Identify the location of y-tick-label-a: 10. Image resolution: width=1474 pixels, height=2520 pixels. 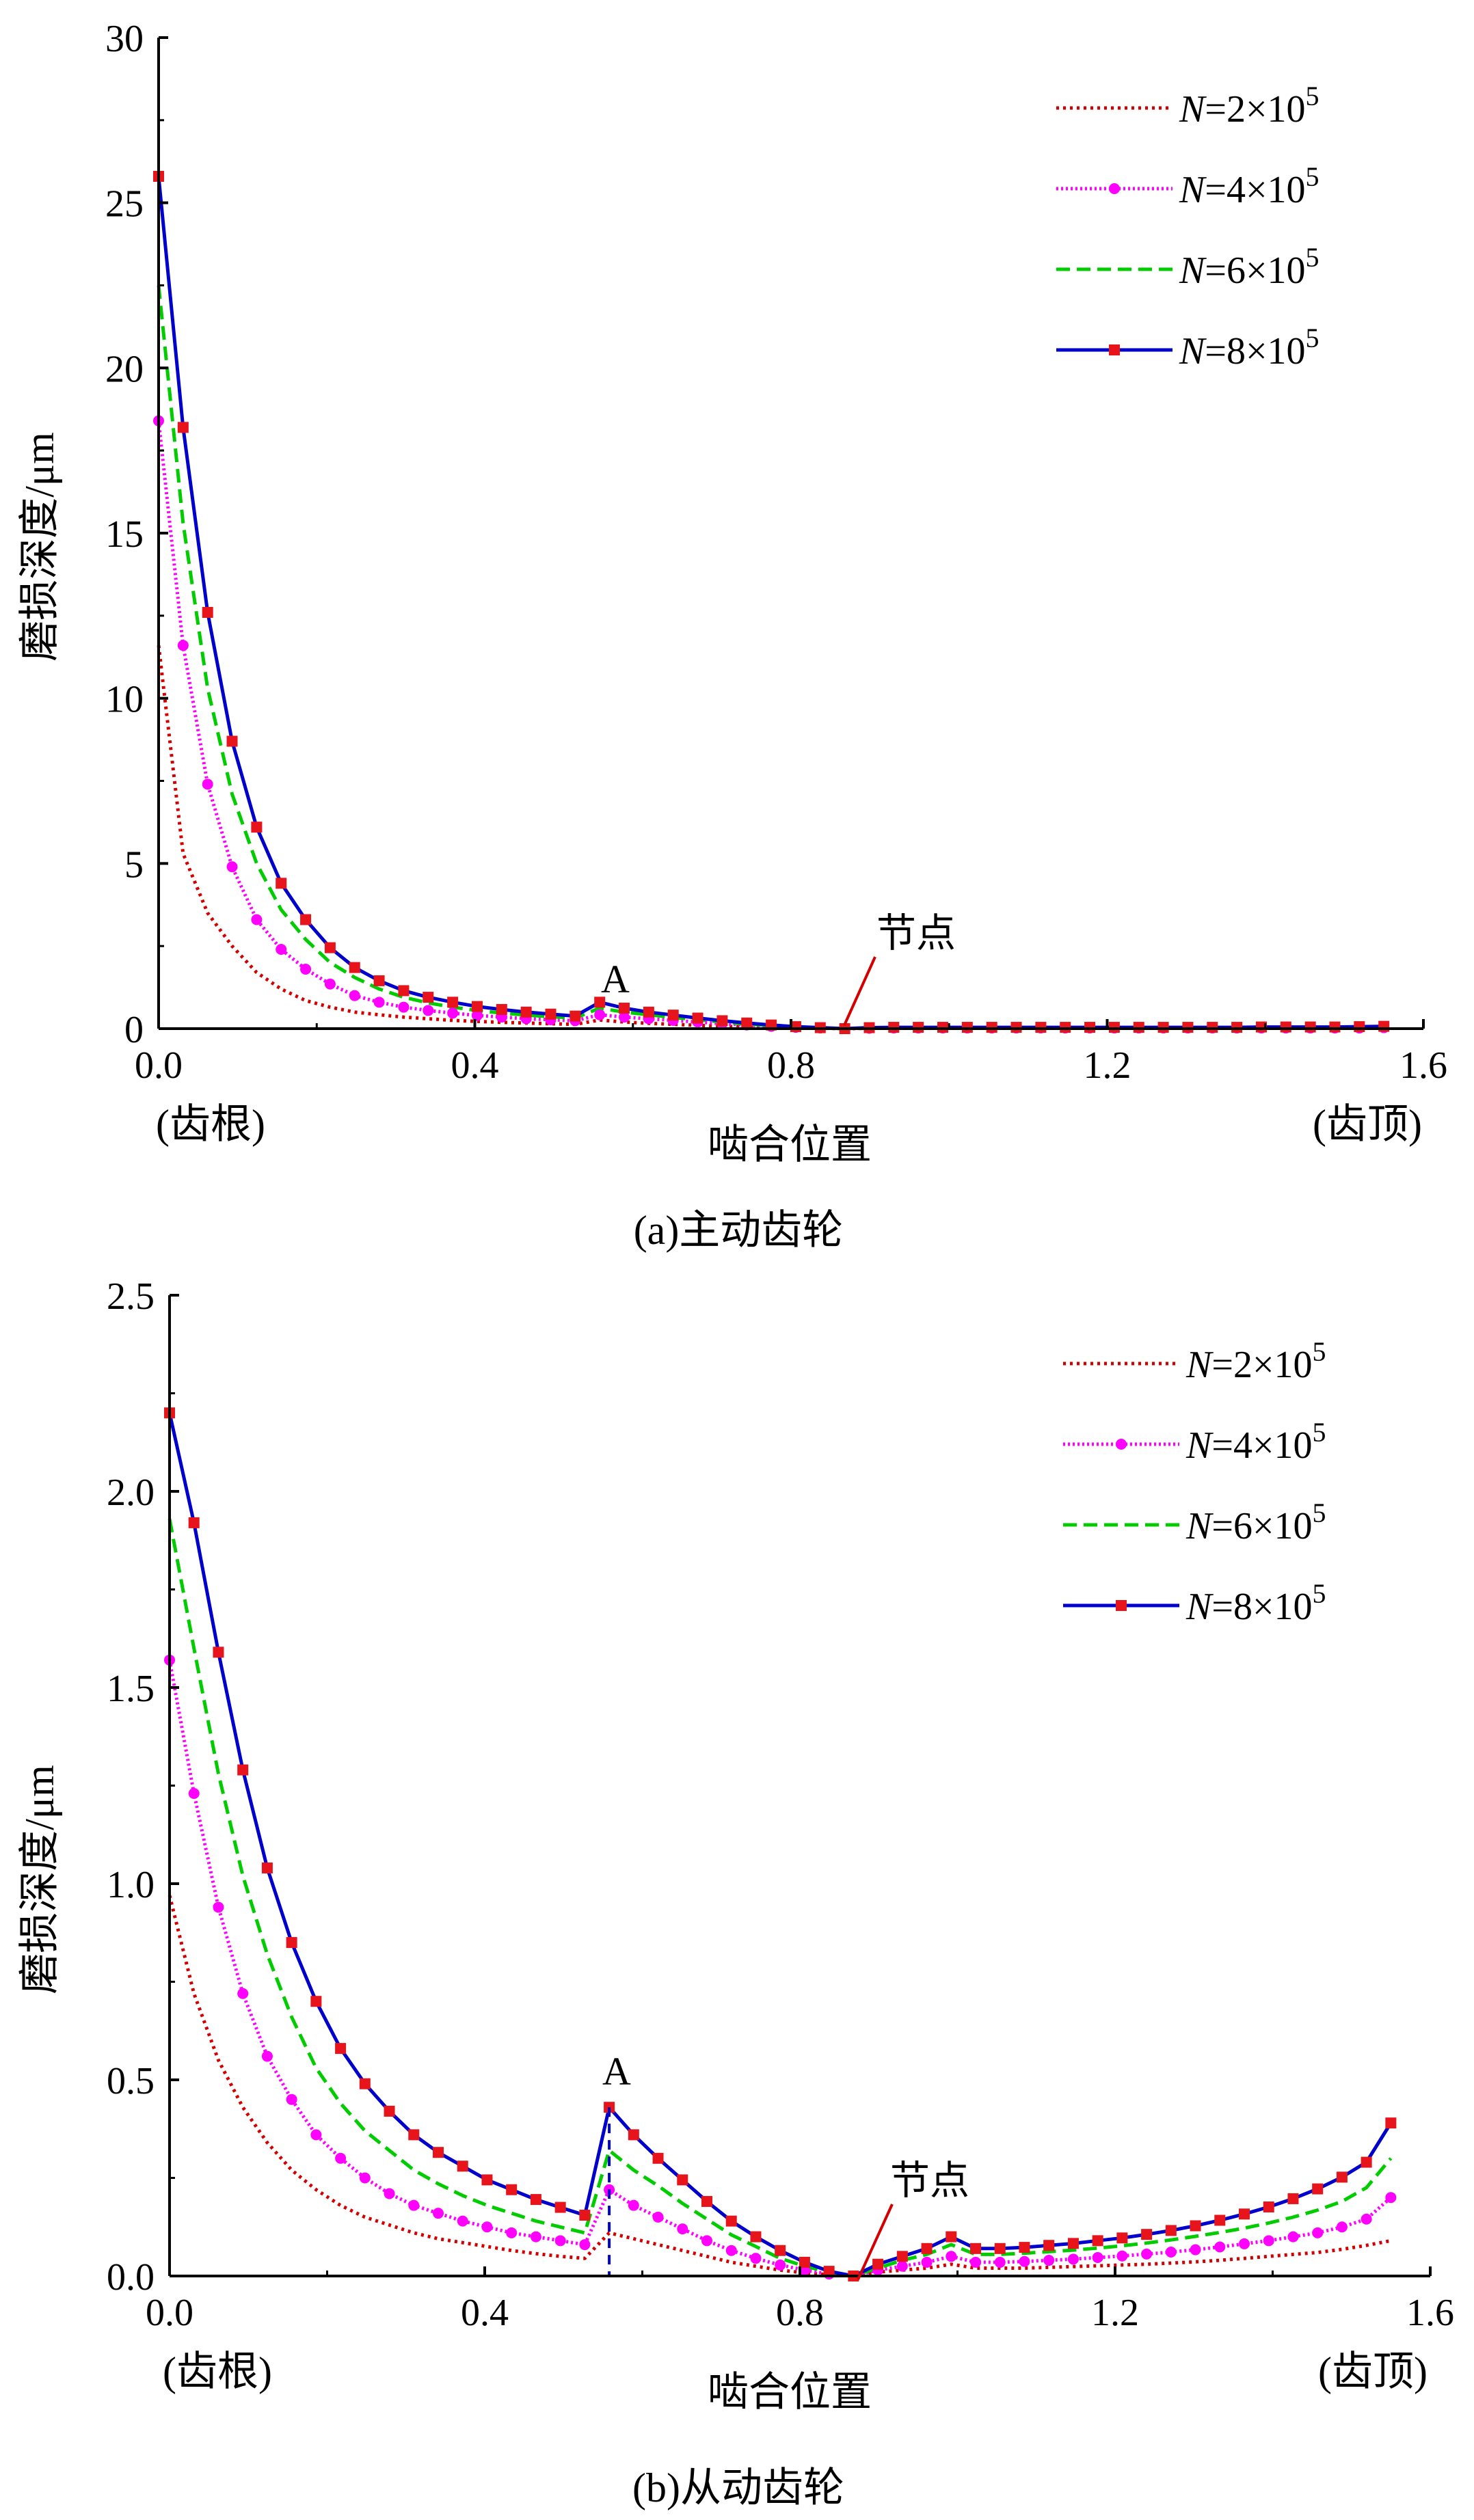
(124, 700).